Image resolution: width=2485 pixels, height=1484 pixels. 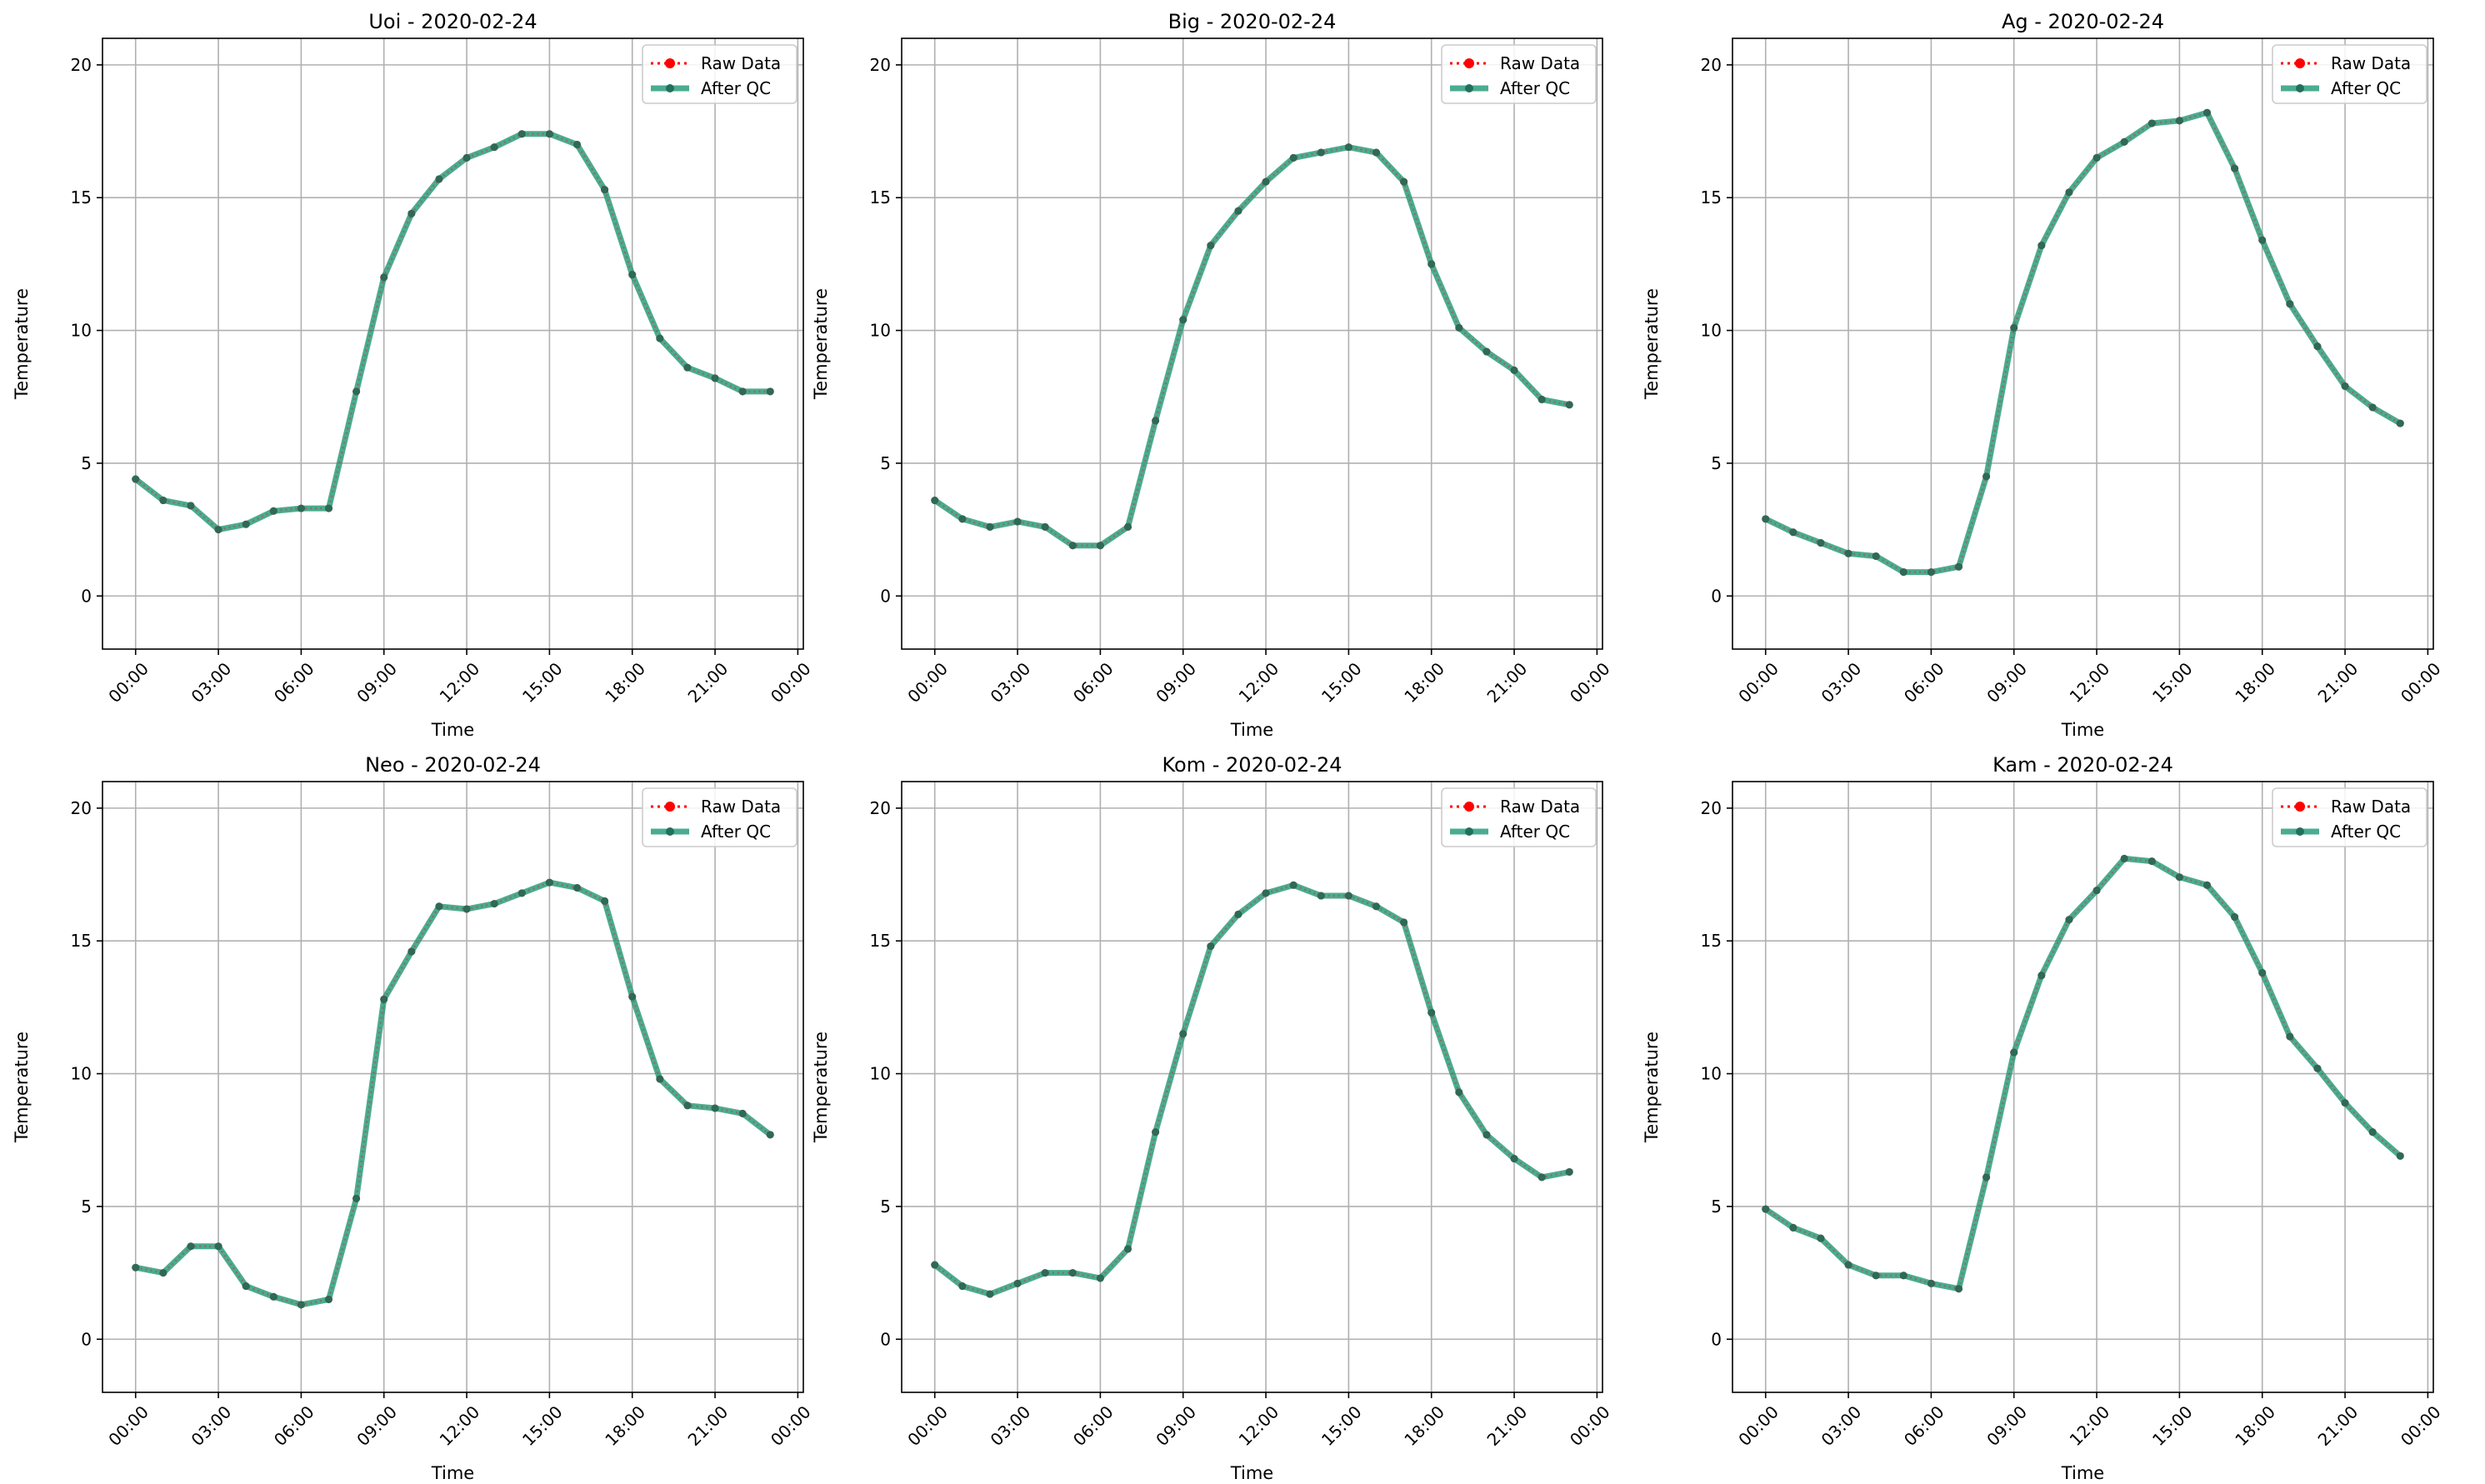 I want to click on legend-label-after-qc: After QC, so click(x=1535, y=88).